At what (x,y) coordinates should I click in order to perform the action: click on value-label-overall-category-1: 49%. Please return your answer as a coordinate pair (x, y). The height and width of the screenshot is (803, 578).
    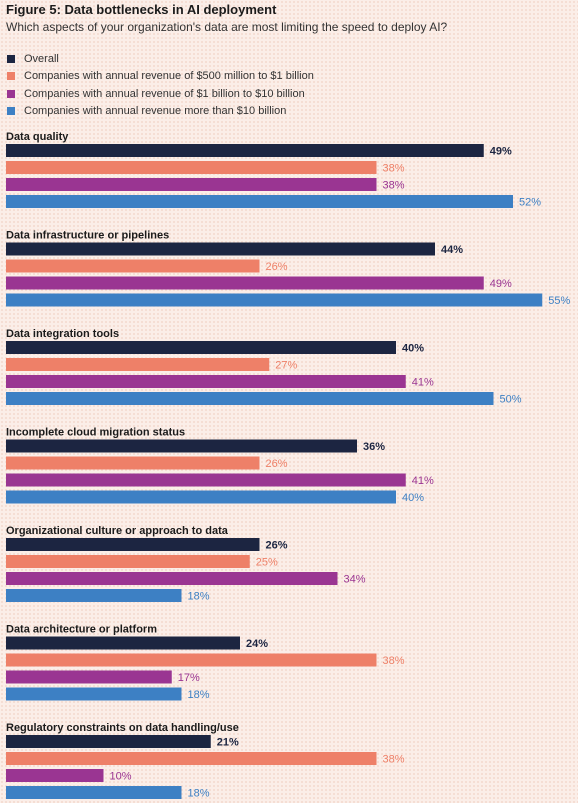
    Looking at the image, I should click on (501, 152).